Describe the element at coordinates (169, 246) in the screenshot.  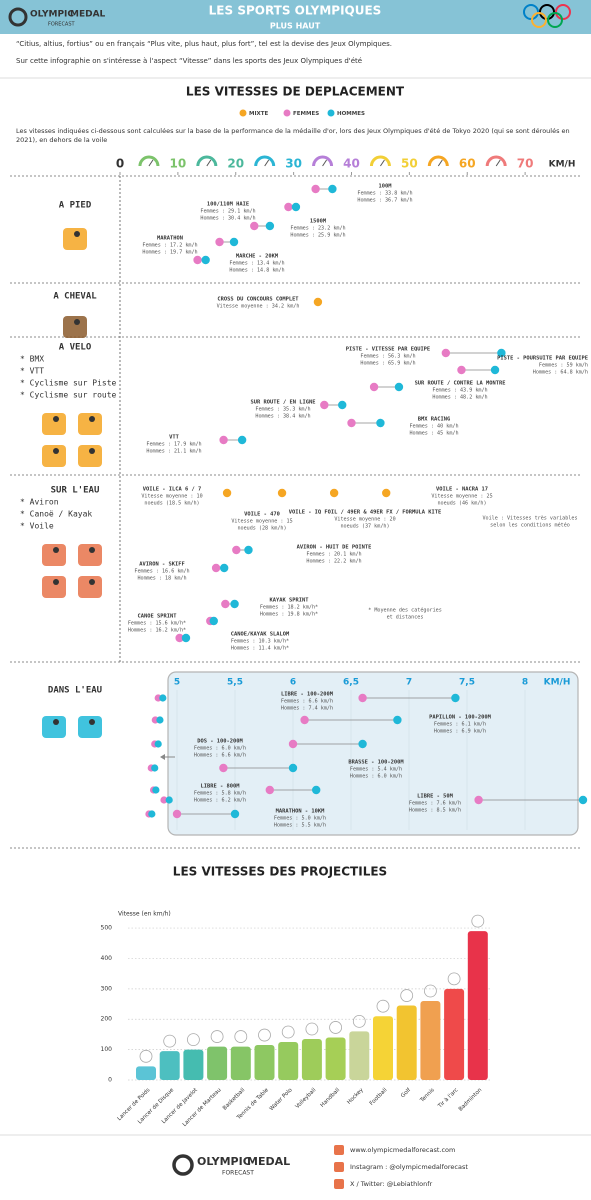
I see `event-detail: Femmes : 17.2 km/h` at that location.